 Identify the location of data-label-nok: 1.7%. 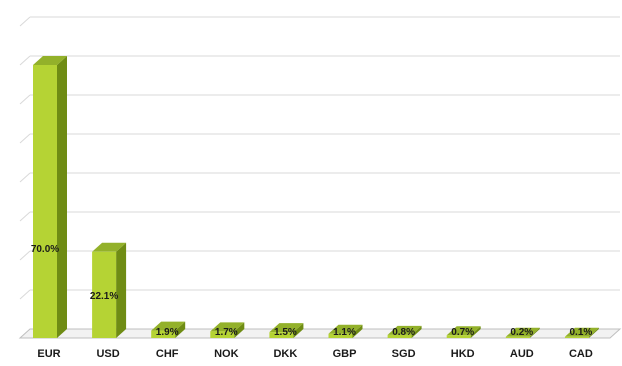
(226, 332).